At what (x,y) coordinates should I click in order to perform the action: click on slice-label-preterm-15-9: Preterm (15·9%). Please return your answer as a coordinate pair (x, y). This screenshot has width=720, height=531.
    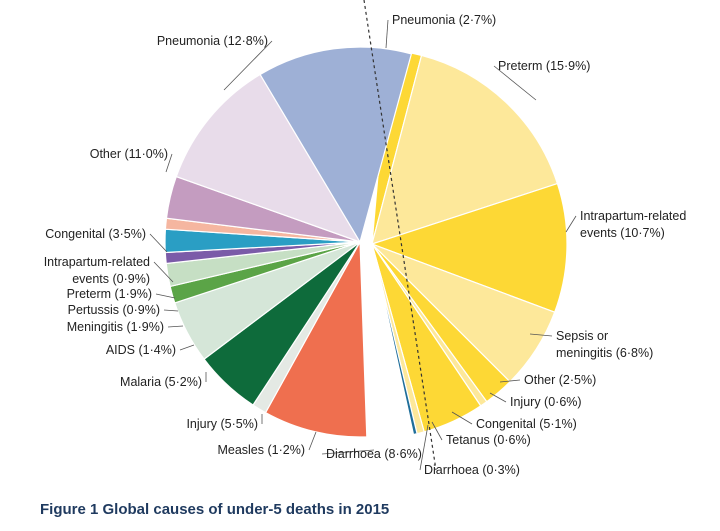
    Looking at the image, I should click on (544, 66).